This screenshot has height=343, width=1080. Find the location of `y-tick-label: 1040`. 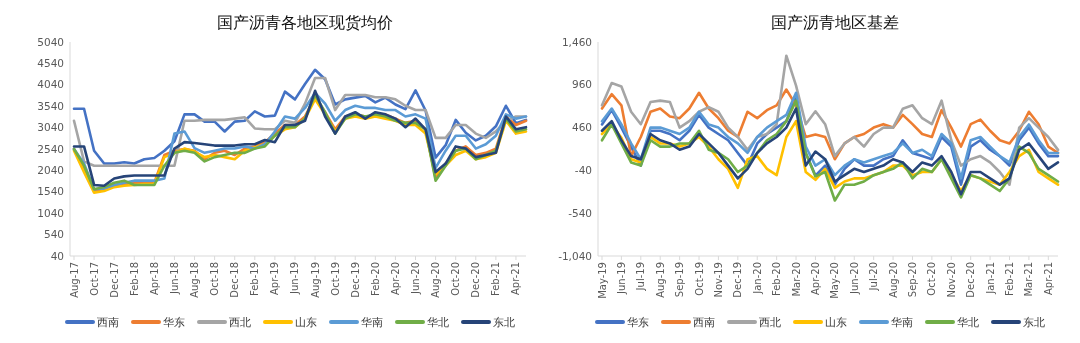

y-tick-label: 1040 is located at coordinates (50, 212).